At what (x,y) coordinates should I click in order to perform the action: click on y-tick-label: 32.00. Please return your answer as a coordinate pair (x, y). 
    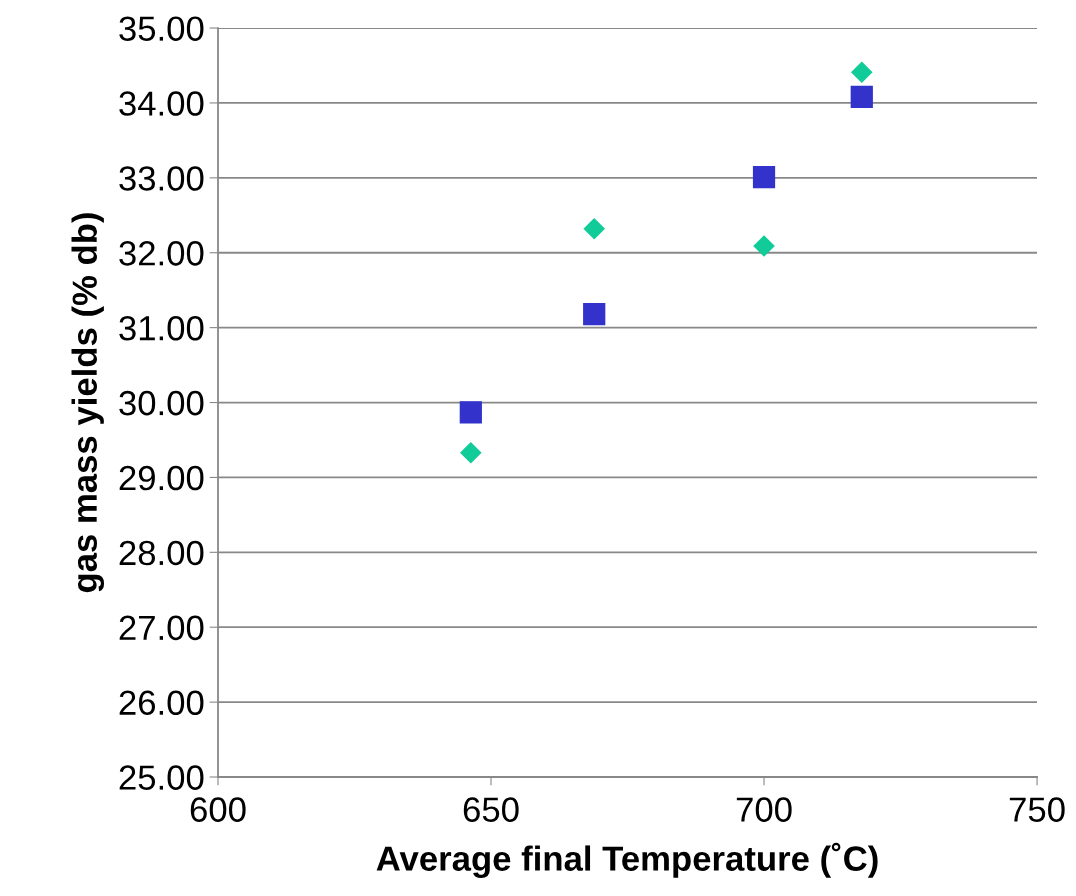
    Looking at the image, I should click on (161, 253).